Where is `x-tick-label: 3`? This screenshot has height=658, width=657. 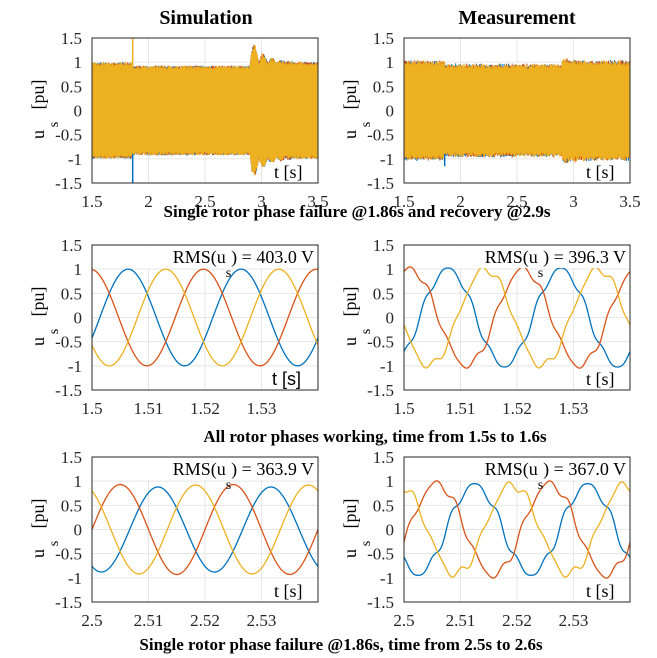 x-tick-label: 3 is located at coordinates (261, 201).